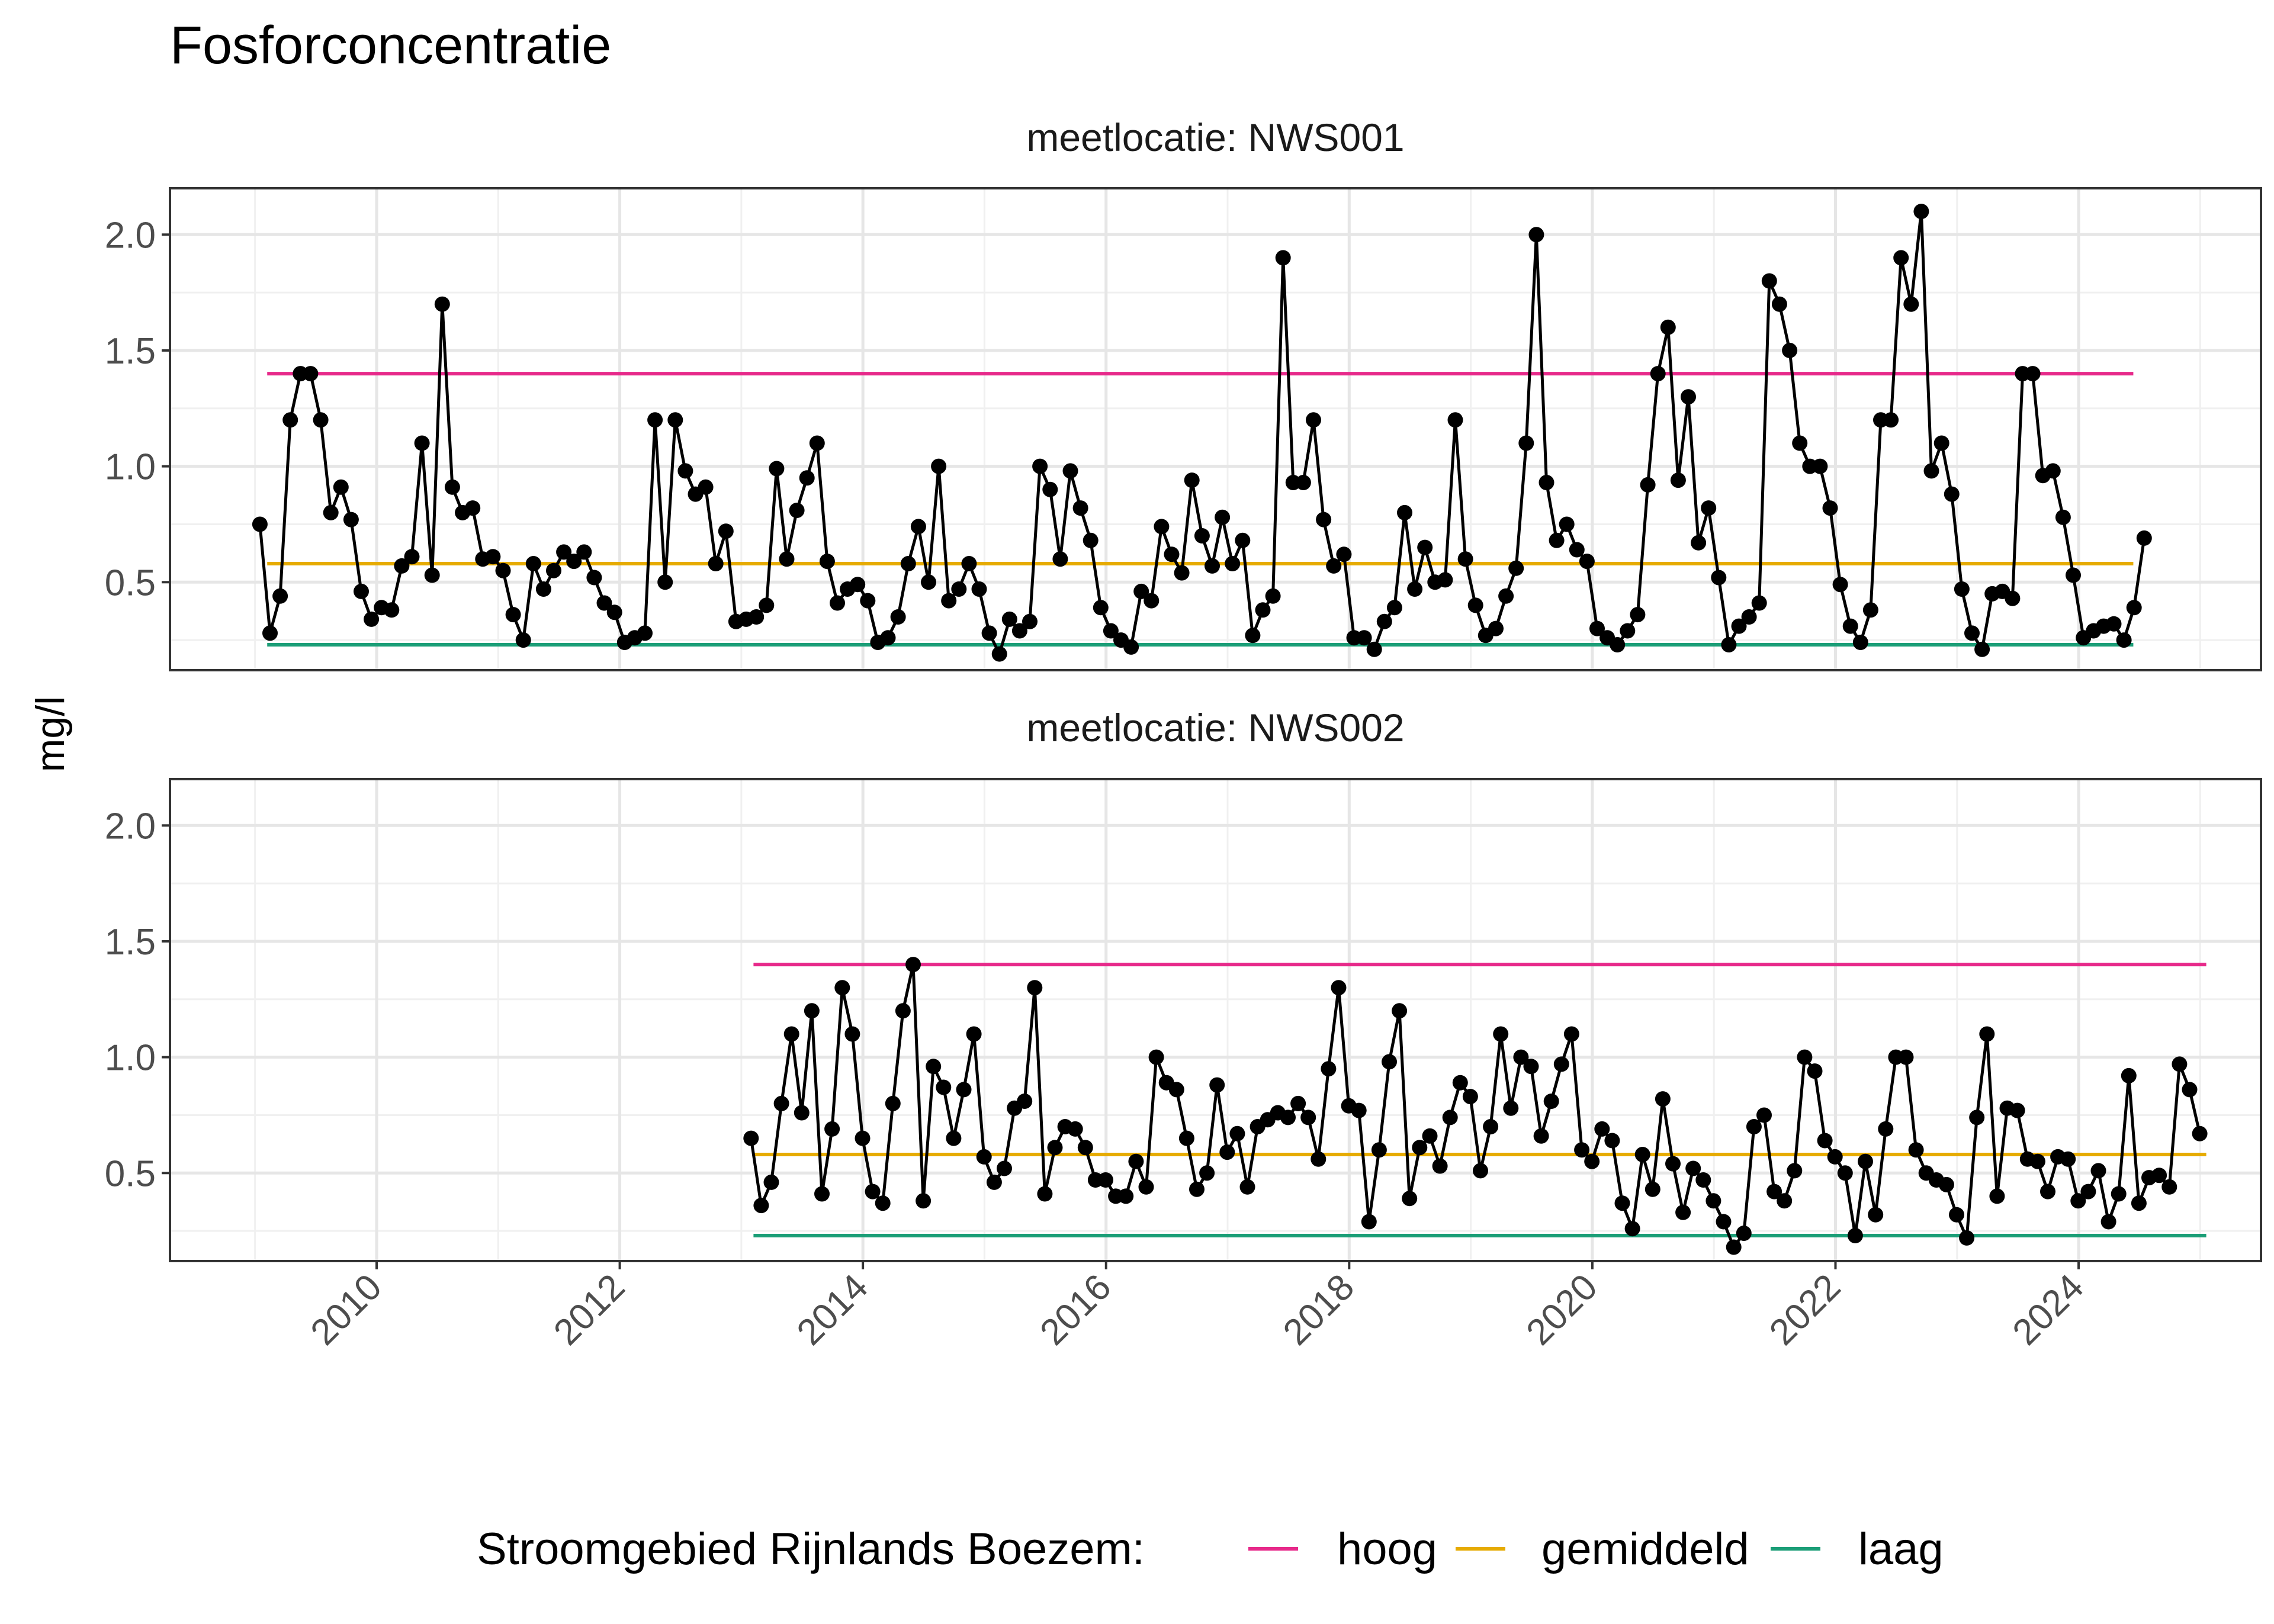  What do you see at coordinates (832, 1309) in the screenshot?
I see `x-tick-label: 2014` at bounding box center [832, 1309].